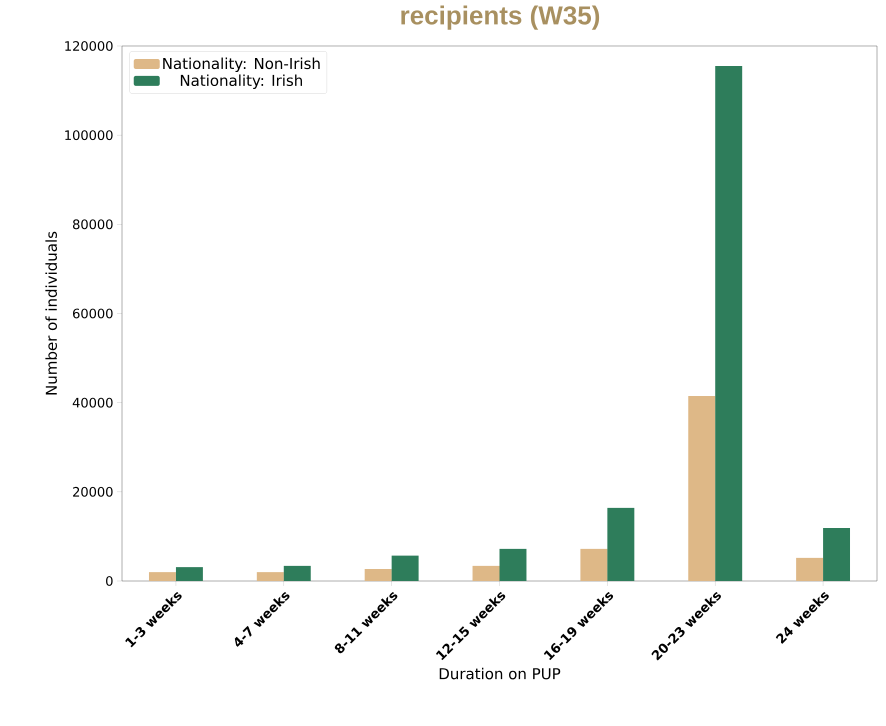  What do you see at coordinates (89, 46) in the screenshot?
I see `y-tick-label: 120000` at bounding box center [89, 46].